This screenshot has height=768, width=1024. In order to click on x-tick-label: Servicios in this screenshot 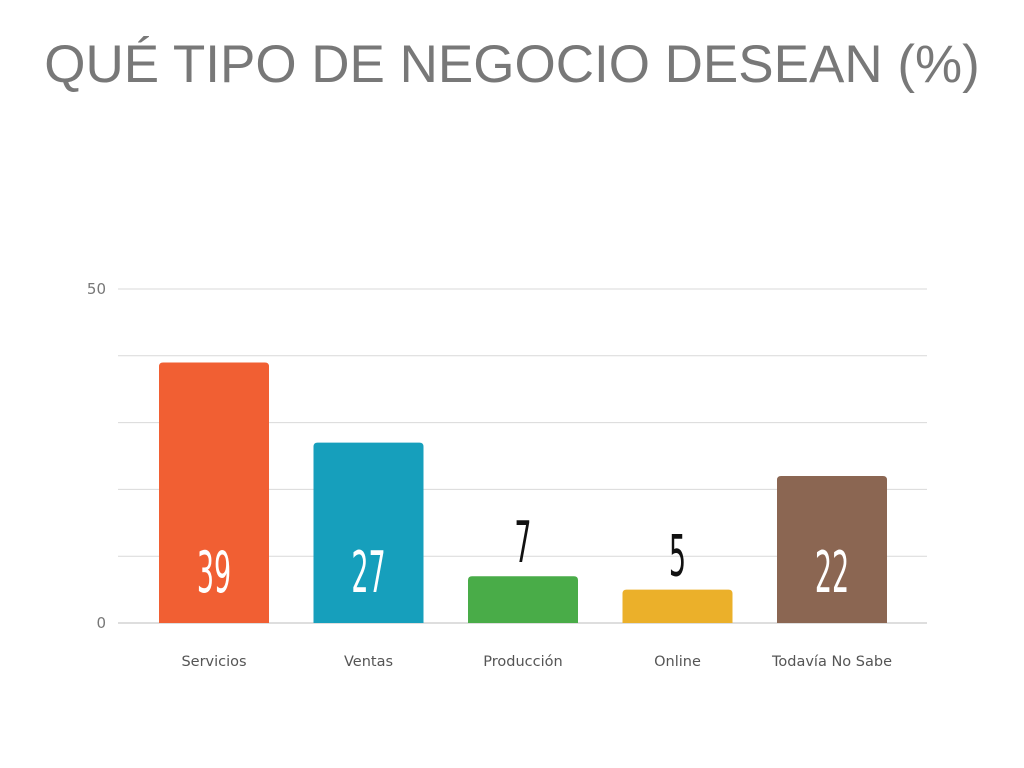, I will do `click(213, 662)`.